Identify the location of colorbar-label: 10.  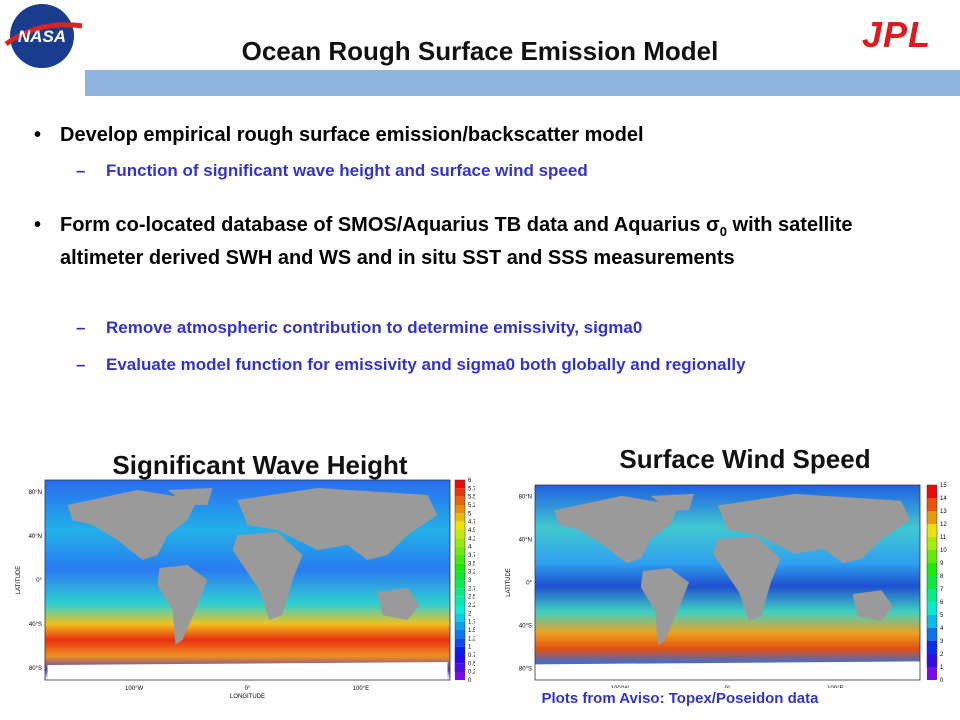
(943, 551).